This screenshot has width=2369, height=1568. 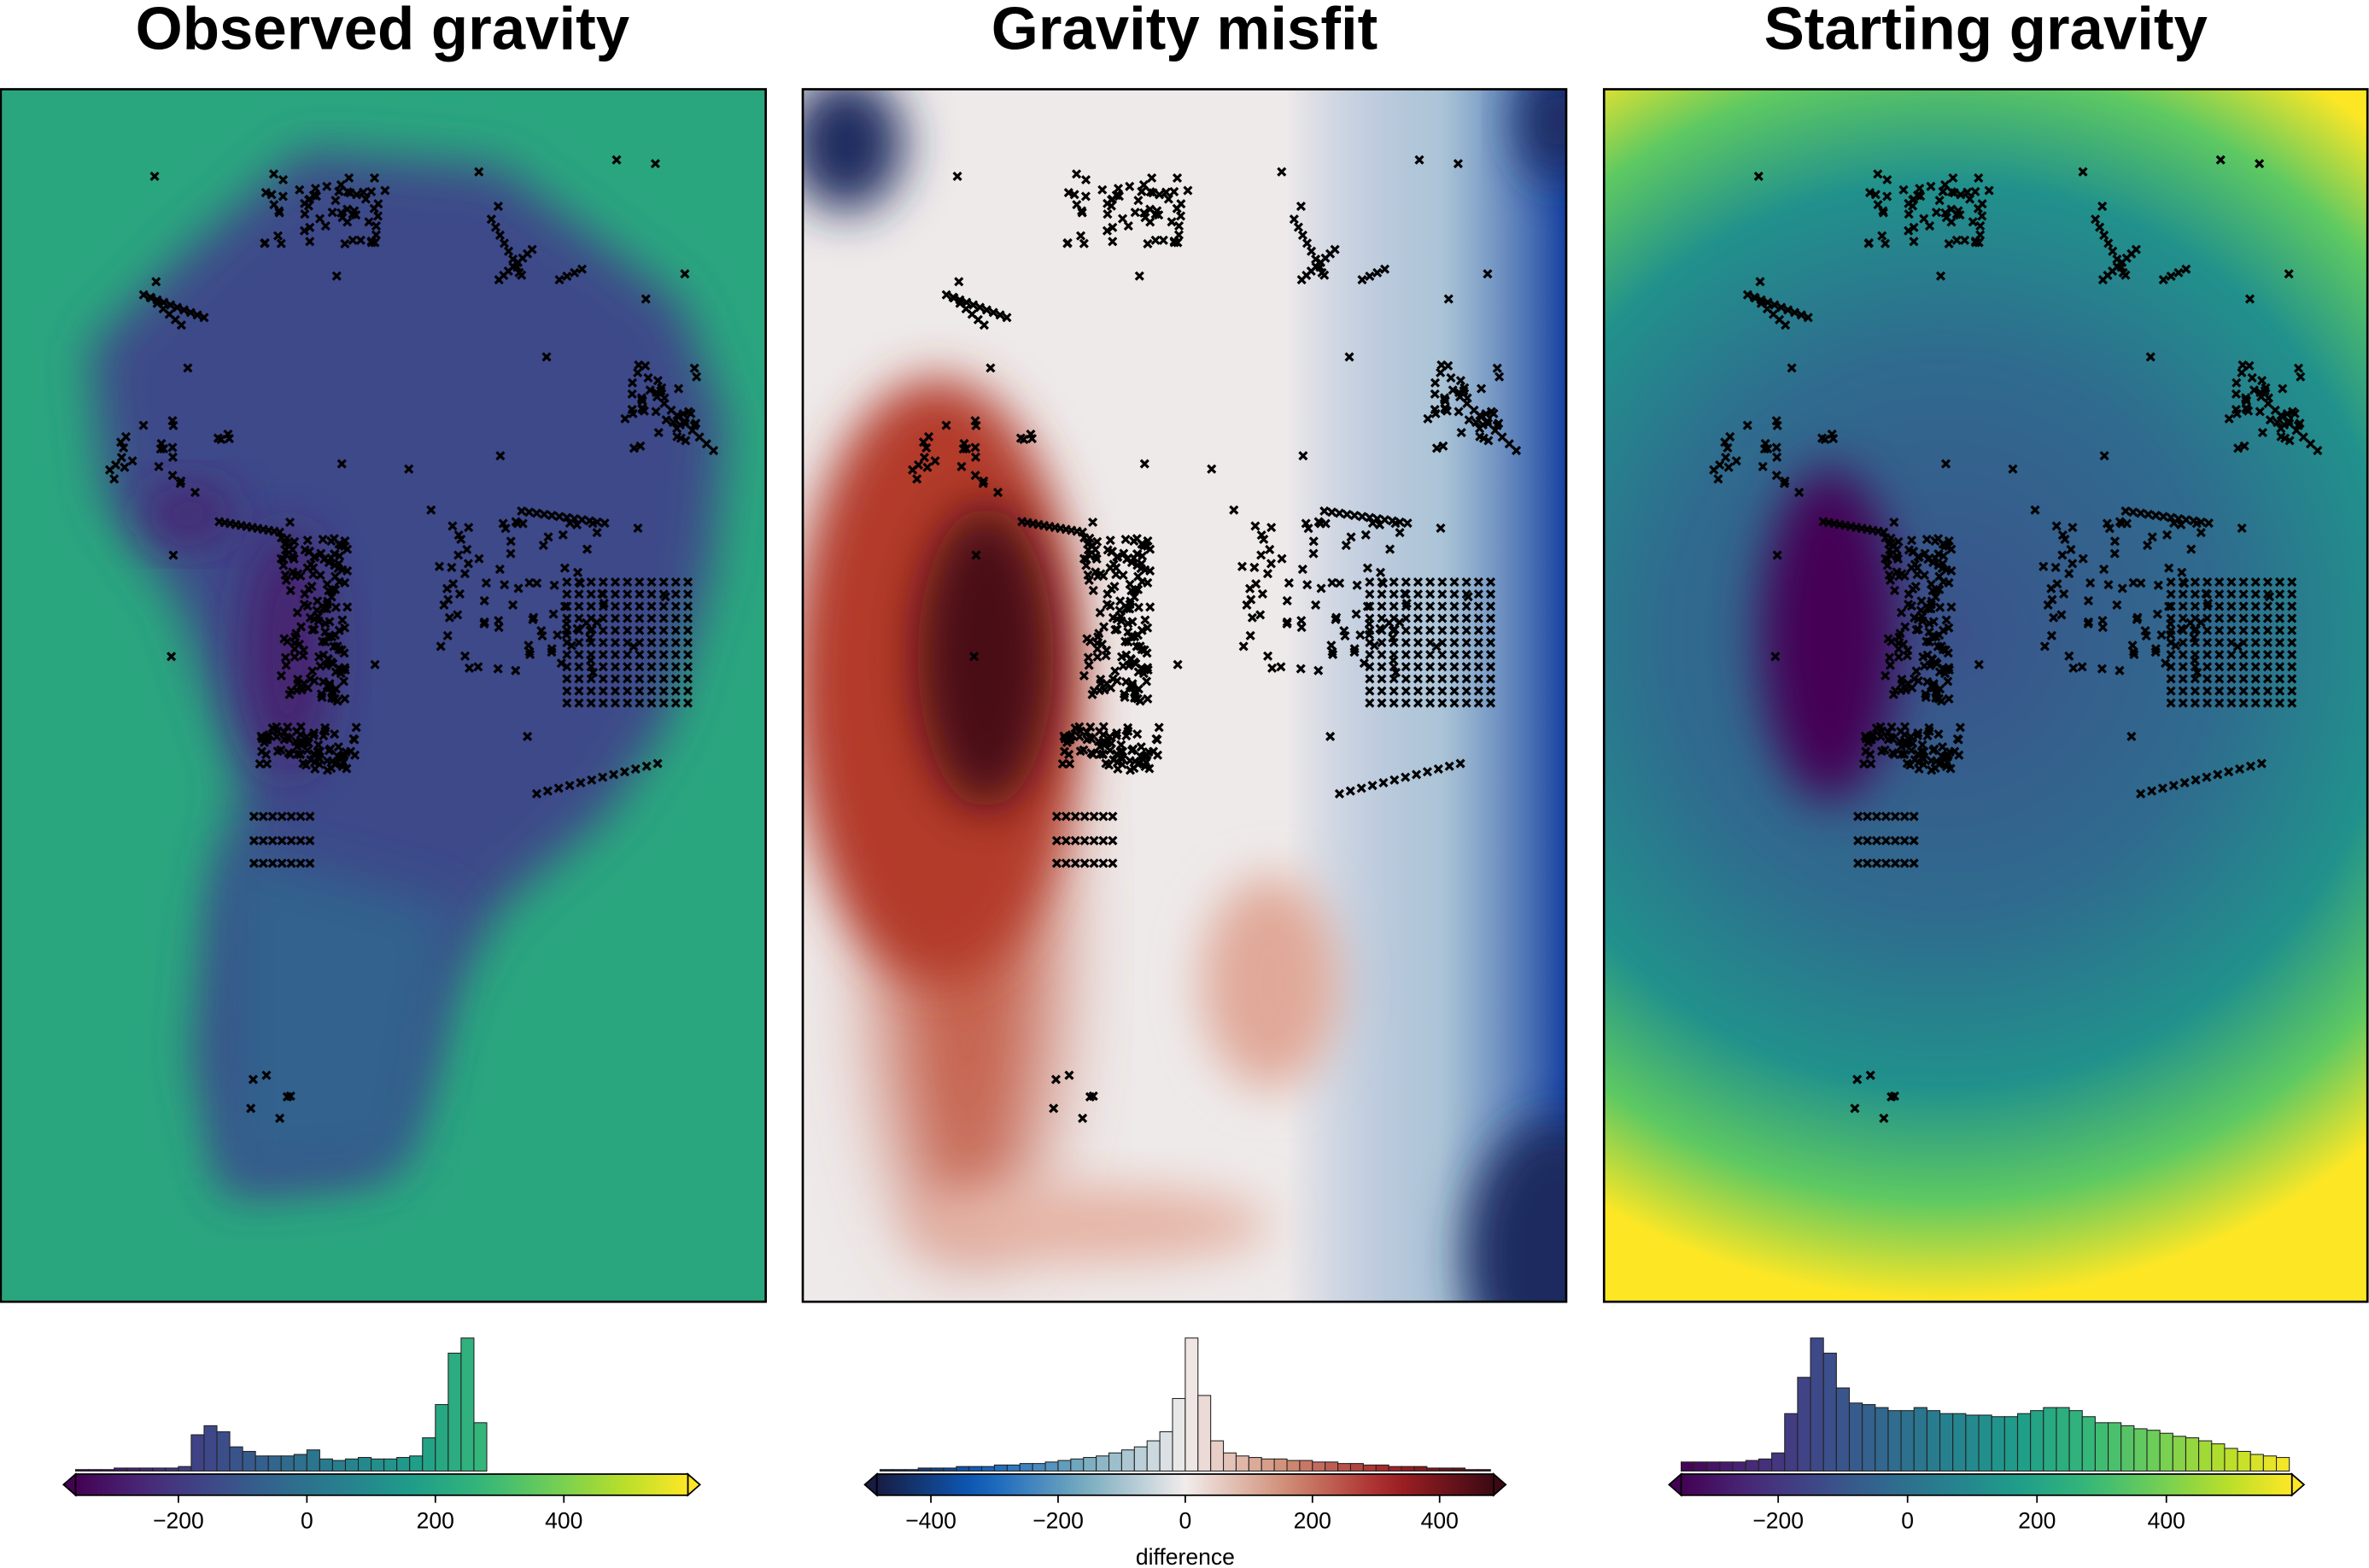 What do you see at coordinates (2037, 1521) in the screenshot?
I see `x-tick-label: 200` at bounding box center [2037, 1521].